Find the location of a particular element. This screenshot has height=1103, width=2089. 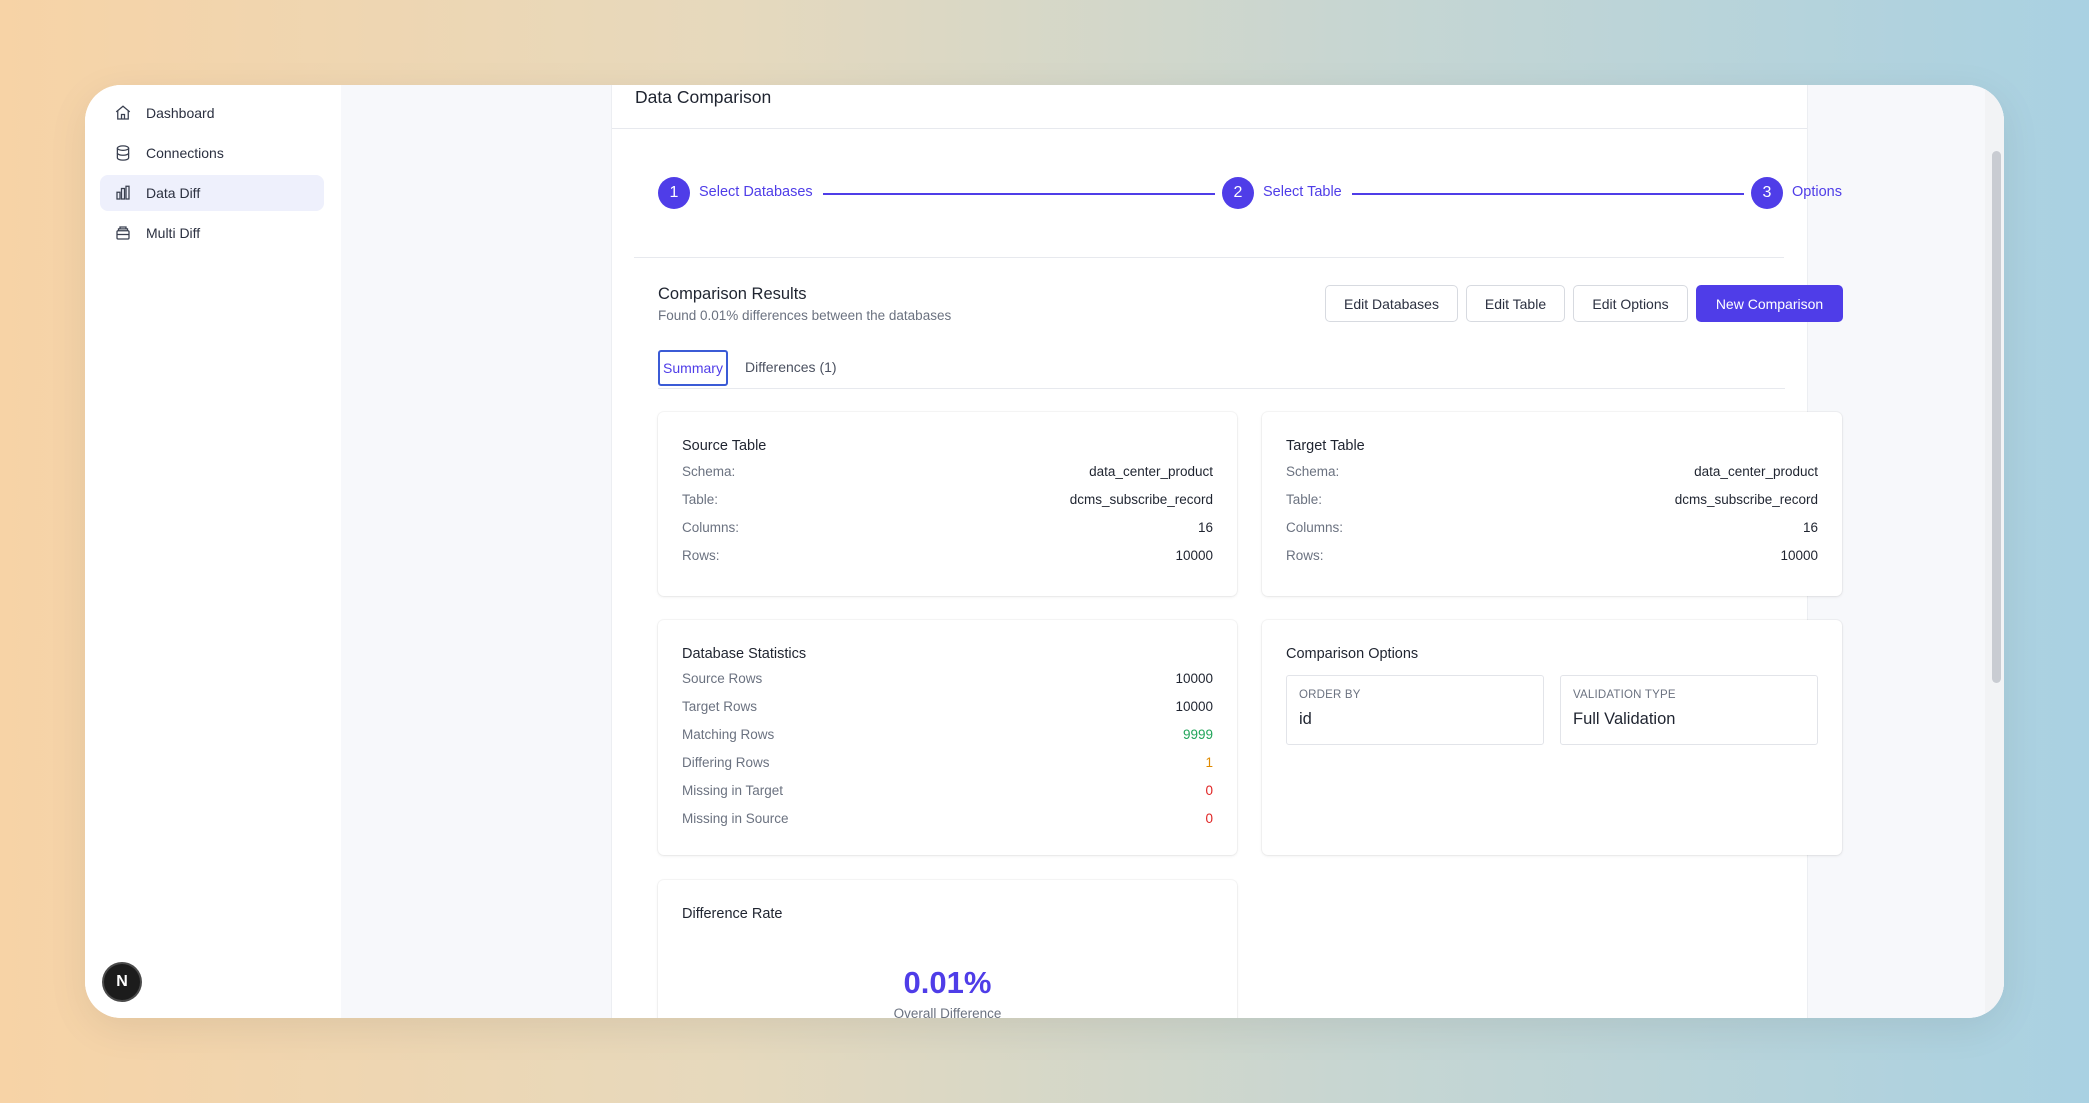

card-title: Target Table is located at coordinates (1325, 446).